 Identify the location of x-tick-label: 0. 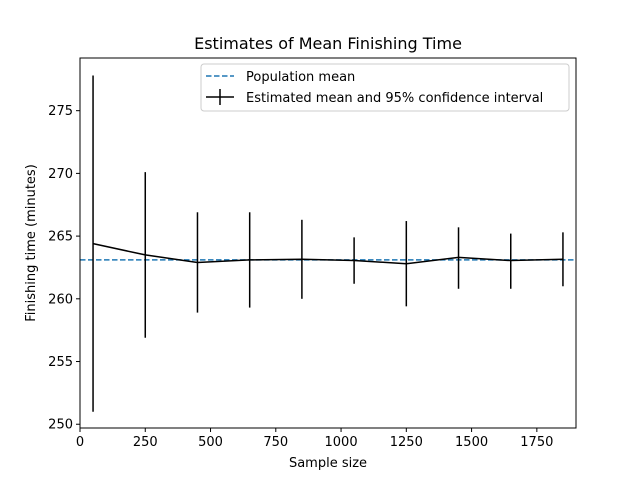
(80, 442).